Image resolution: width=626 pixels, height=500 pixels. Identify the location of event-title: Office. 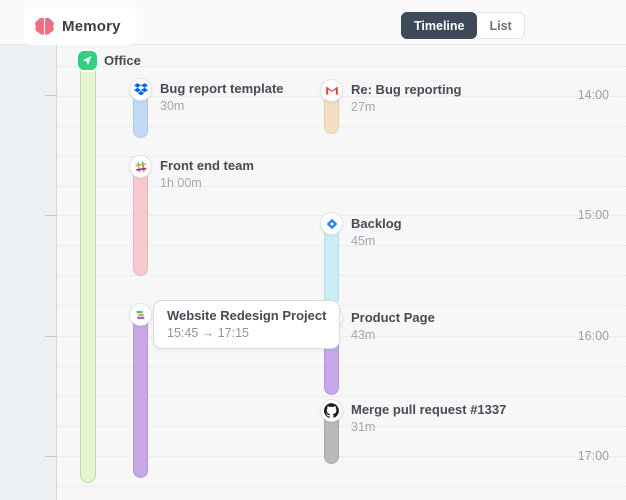
(122, 60).